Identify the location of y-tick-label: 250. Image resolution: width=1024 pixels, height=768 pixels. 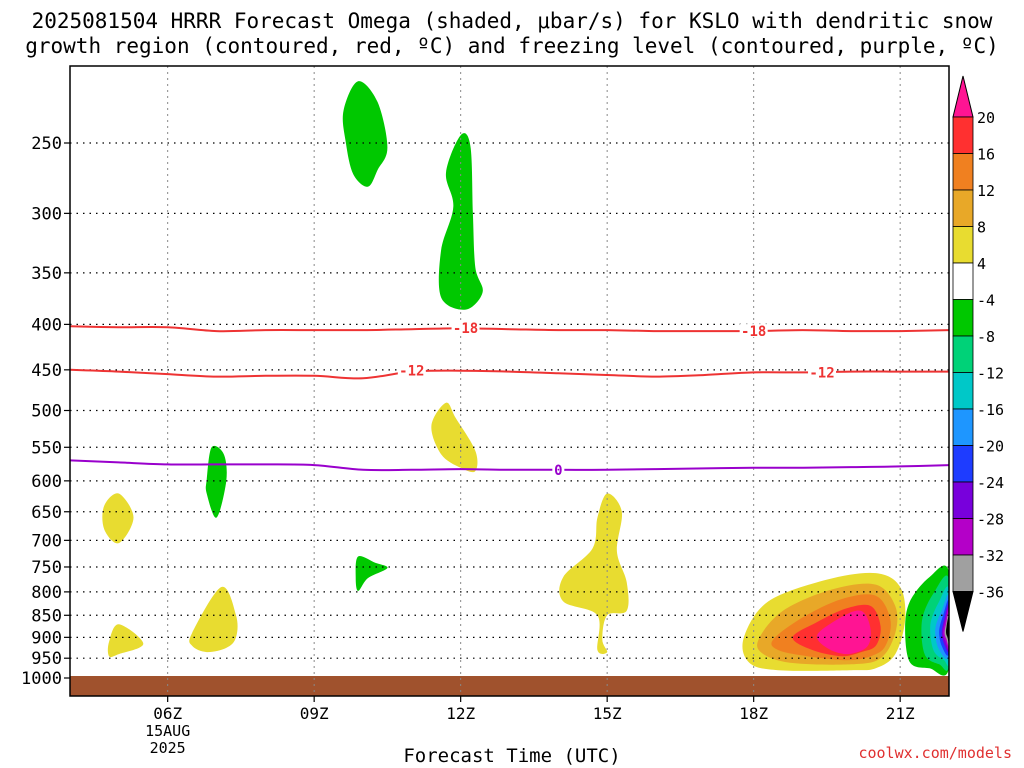
(46, 144).